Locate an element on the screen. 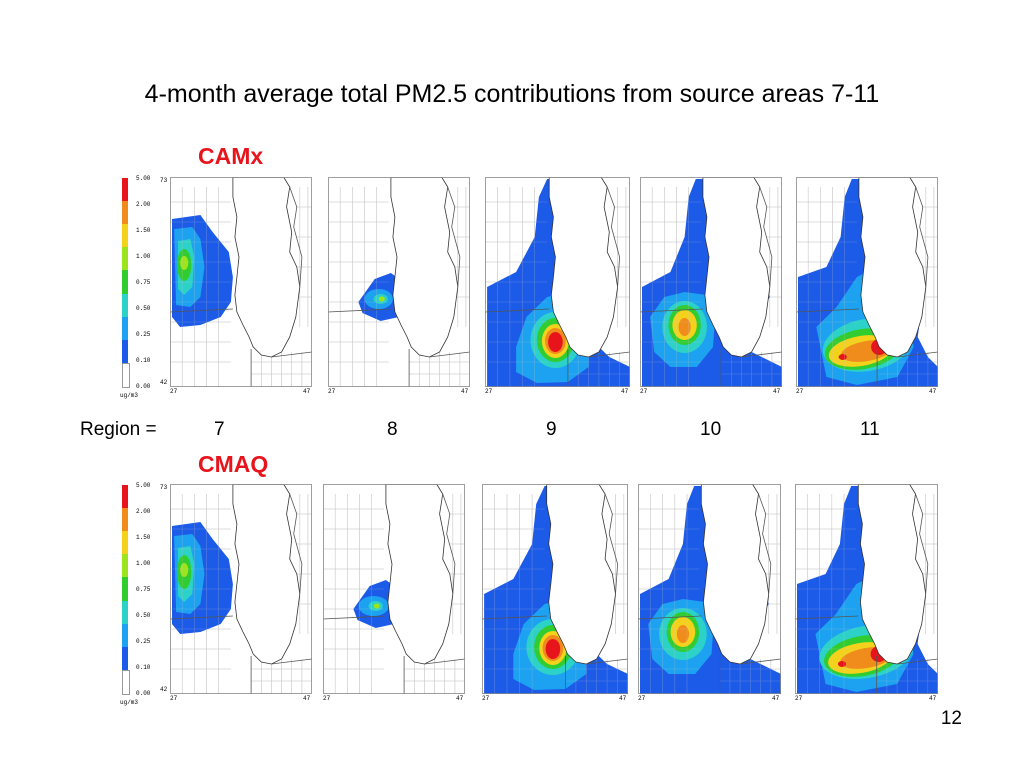  region-number-7: 7 is located at coordinates (219, 429).